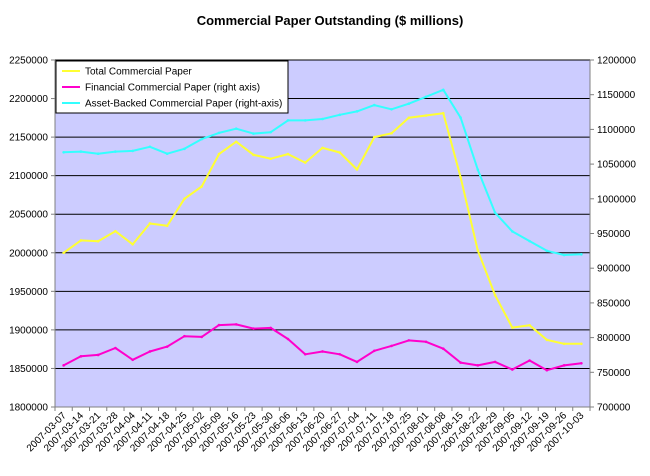 This screenshot has width=650, height=476. I want to click on left-axis-tick-label: 2150000, so click(28, 138).